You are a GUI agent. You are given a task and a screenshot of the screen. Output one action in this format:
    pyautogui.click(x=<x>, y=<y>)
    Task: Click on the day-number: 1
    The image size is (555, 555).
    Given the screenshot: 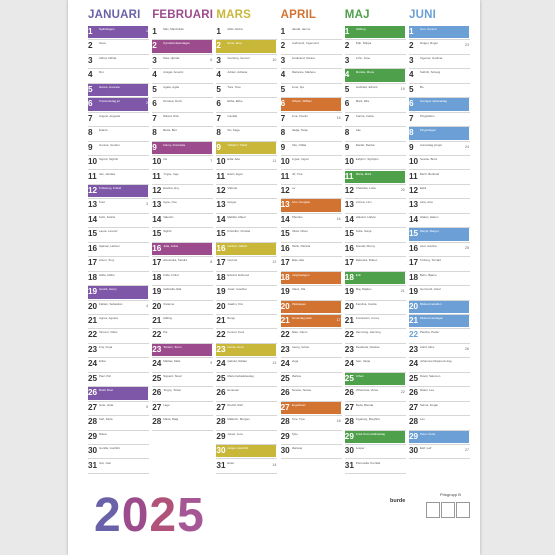 What is the action you would take?
    pyautogui.click(x=347, y=31)
    